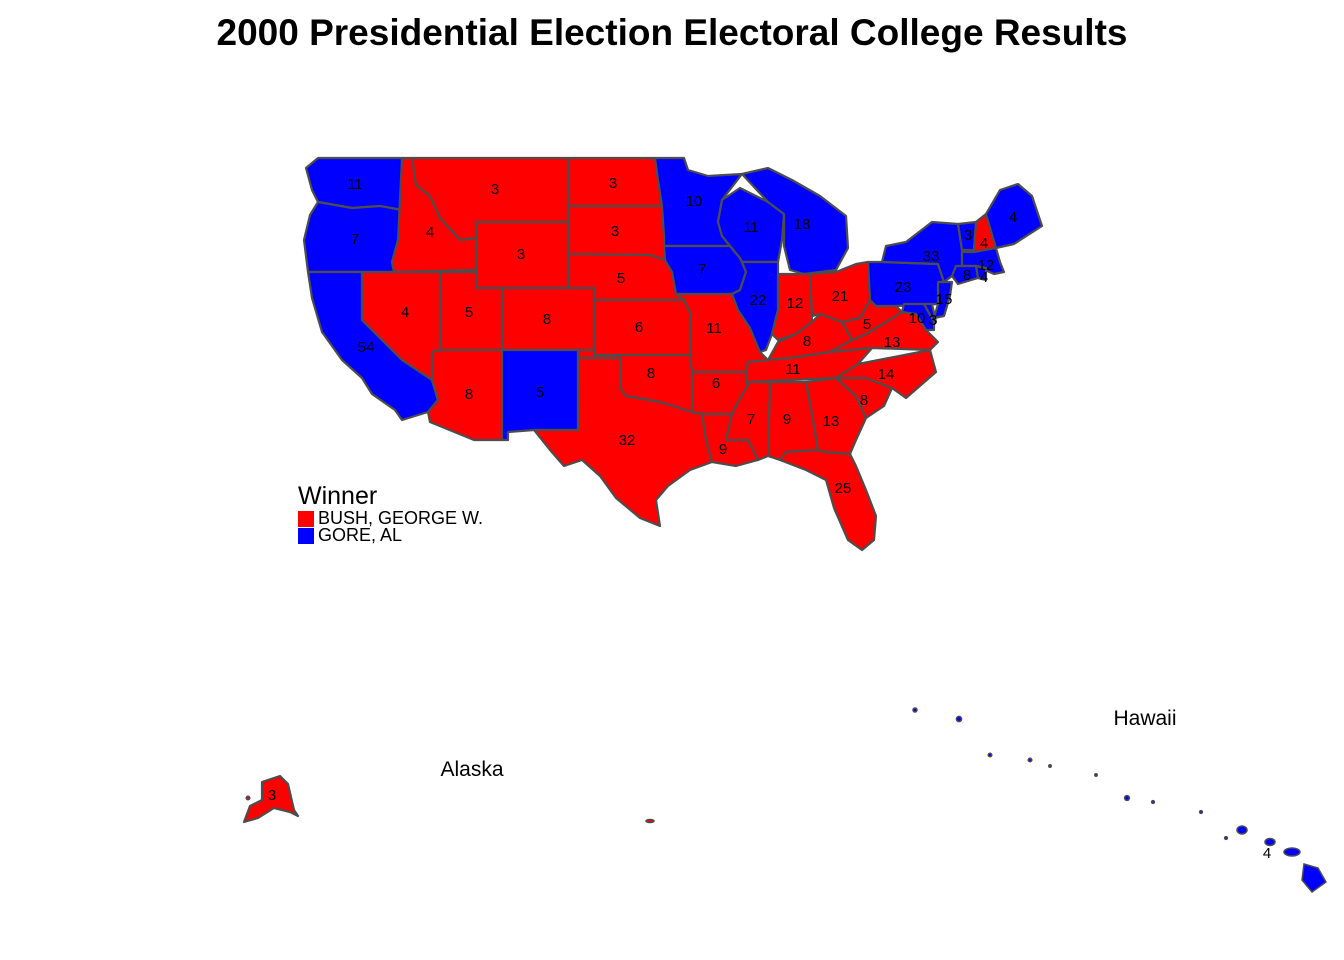  I want to click on ev-label-NC: 14, so click(886, 374).